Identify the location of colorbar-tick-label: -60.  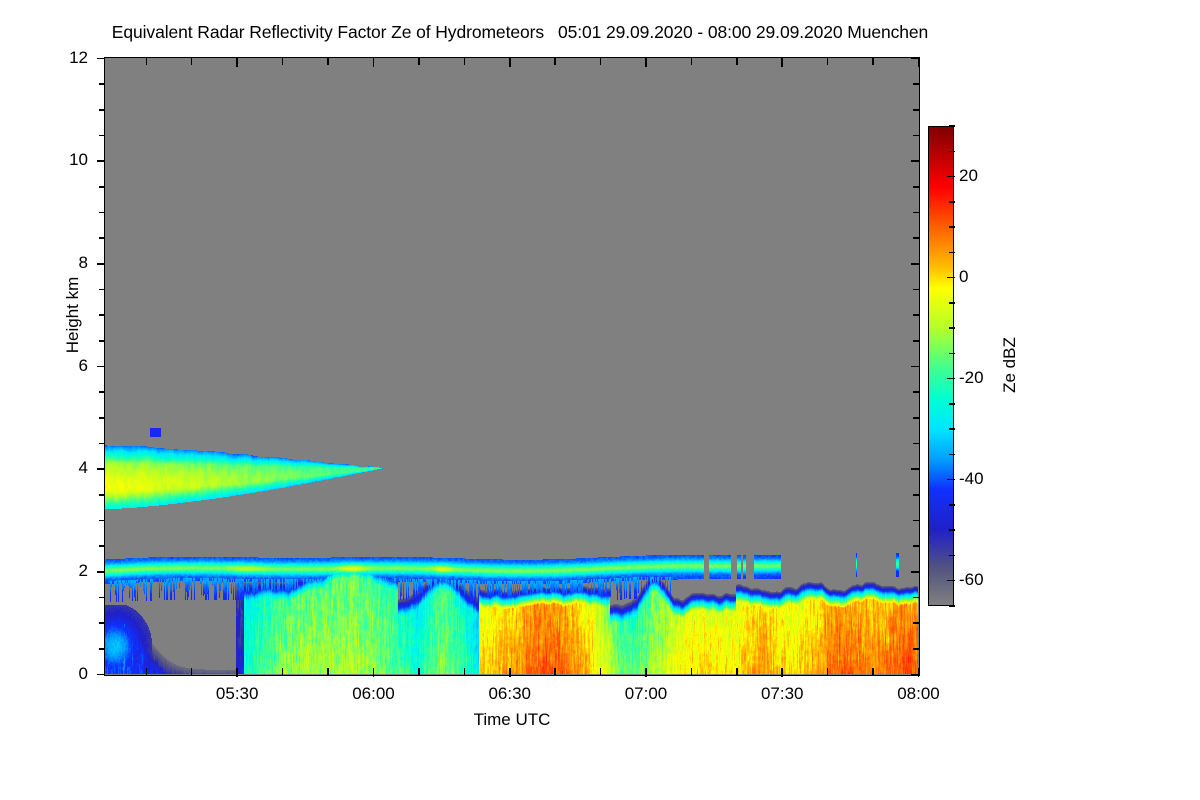
(971, 579).